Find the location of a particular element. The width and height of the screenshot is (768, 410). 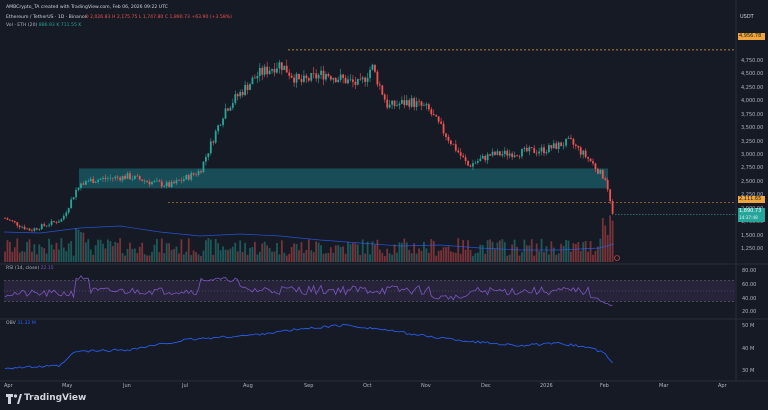

obv-legend: OBV 31.32 M is located at coordinates (21, 323).